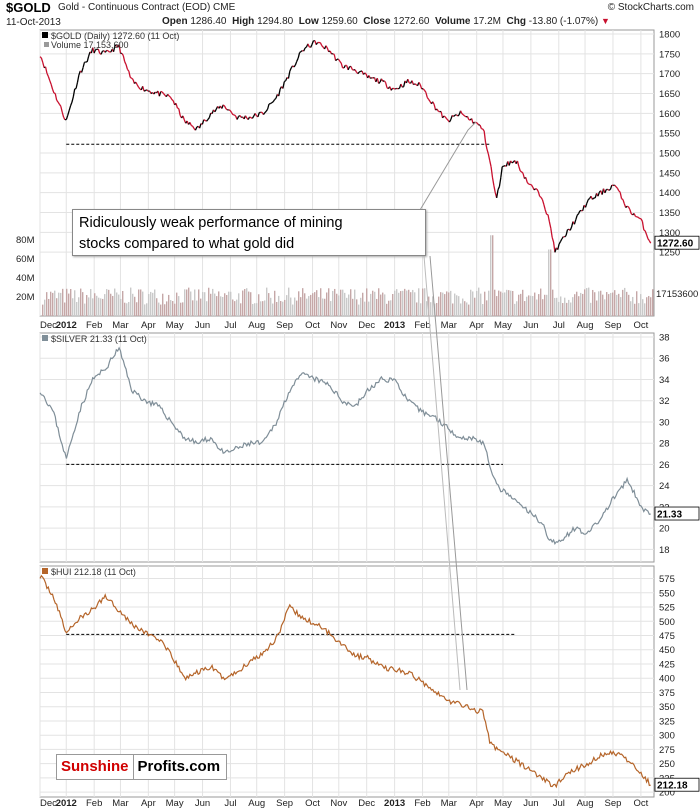  What do you see at coordinates (667, 622) in the screenshot?
I see `hui-ytick-label: 500` at bounding box center [667, 622].